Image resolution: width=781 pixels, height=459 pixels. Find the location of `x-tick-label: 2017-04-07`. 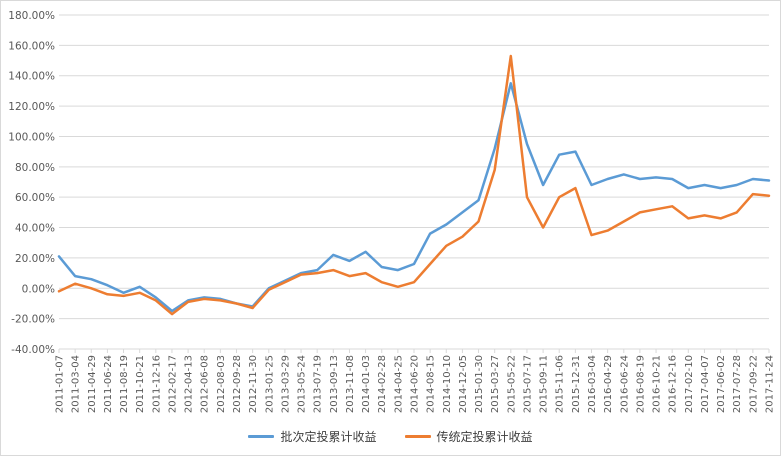

x-tick-label: 2017-04-07 is located at coordinates (705, 384).